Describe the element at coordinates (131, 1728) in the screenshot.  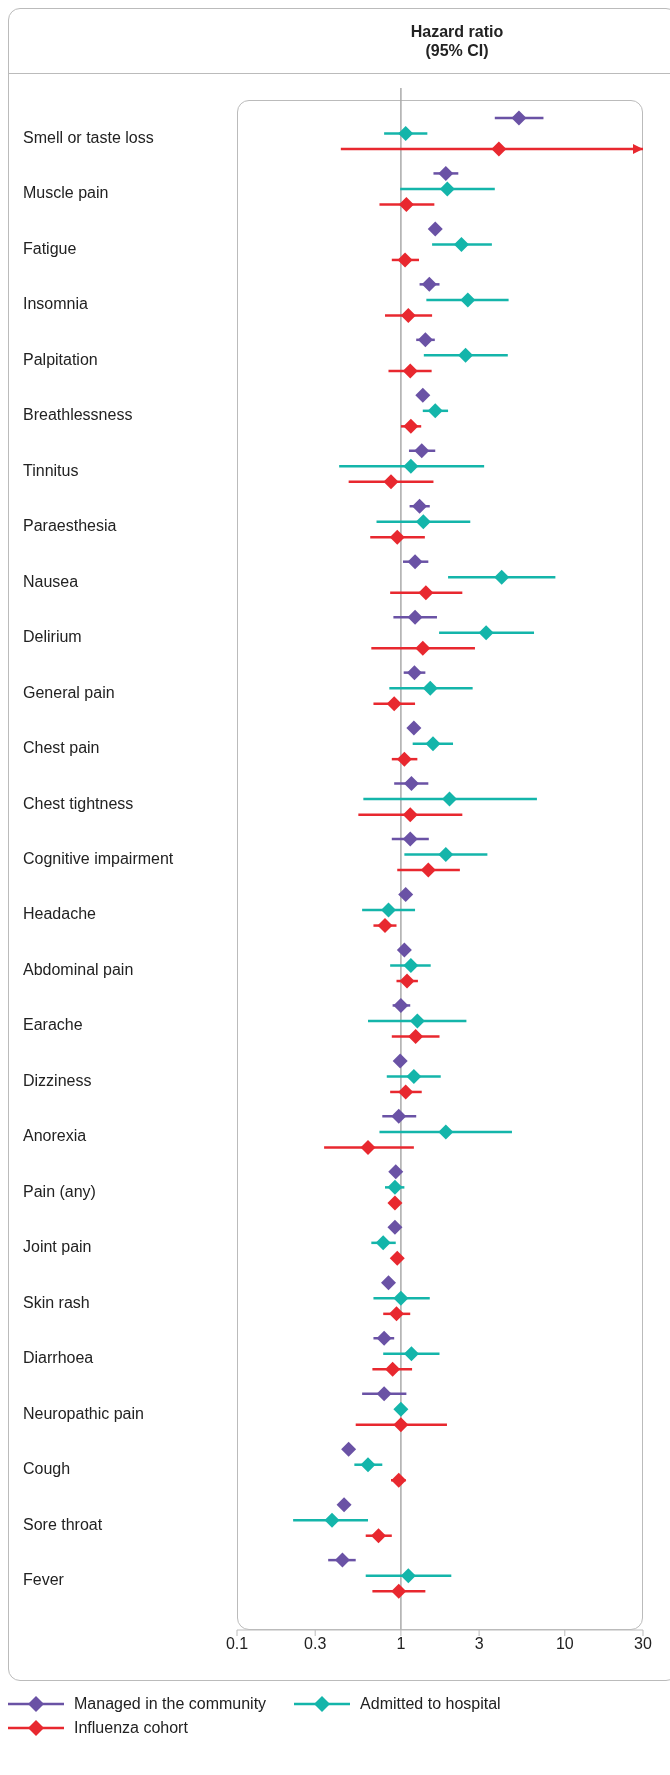
I see `legend-label: Influenza cohort` at that location.